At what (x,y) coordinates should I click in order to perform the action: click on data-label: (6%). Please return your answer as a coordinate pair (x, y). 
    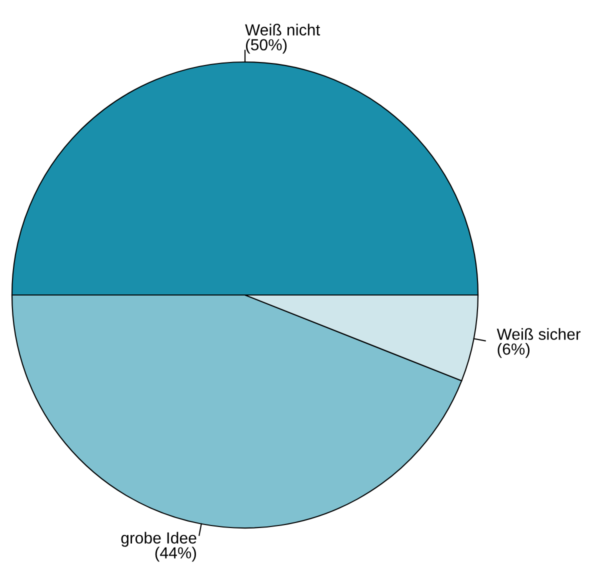
    Looking at the image, I should click on (514, 350).